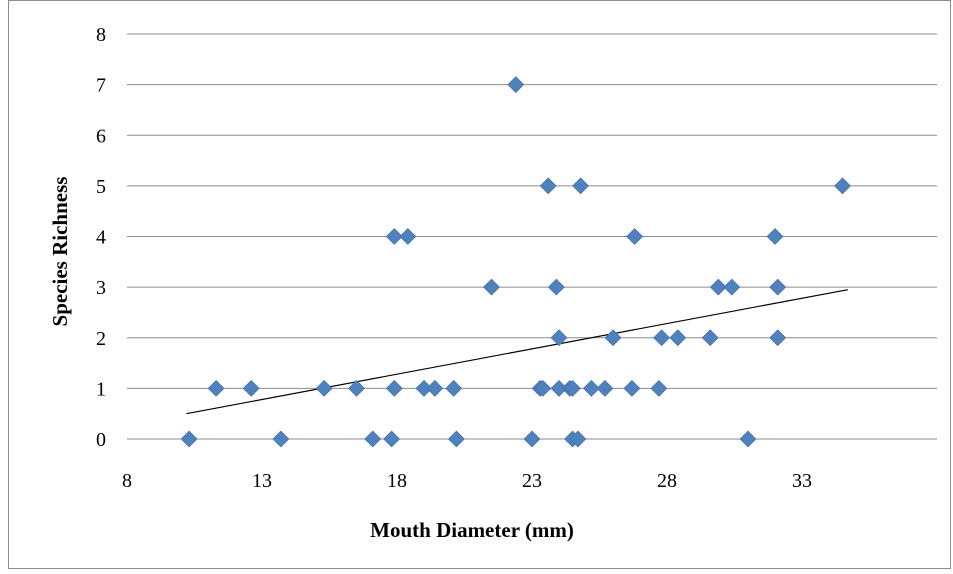  What do you see at coordinates (262, 481) in the screenshot?
I see `x-tick-label: 13` at bounding box center [262, 481].